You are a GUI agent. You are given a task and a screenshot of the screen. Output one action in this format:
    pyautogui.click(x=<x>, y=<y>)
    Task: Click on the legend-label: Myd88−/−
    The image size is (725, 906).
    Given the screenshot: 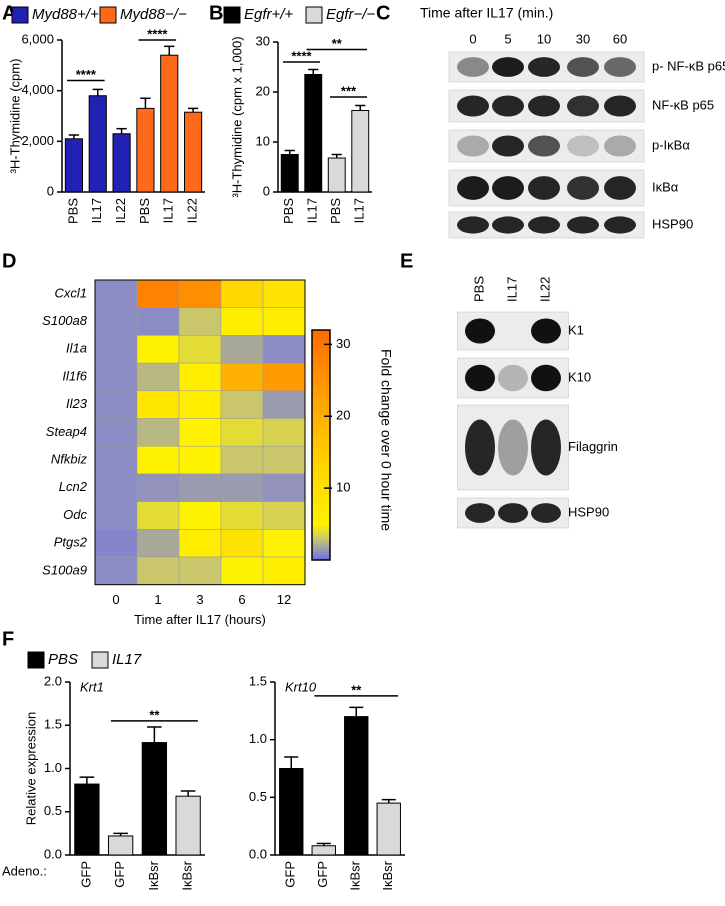 What is the action you would take?
    pyautogui.click(x=153, y=14)
    